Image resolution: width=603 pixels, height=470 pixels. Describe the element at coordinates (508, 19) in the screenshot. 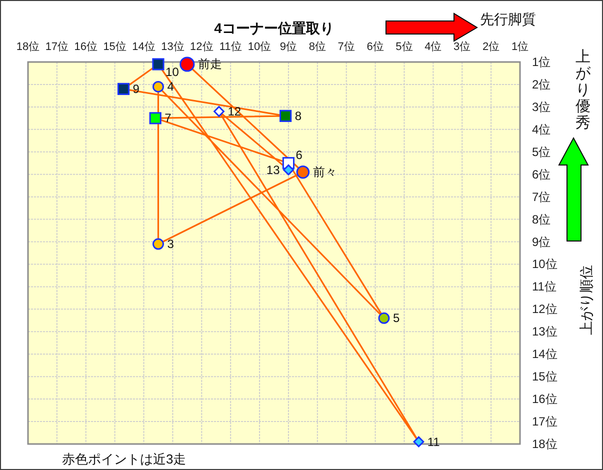

I see `annotation: 先行脚質` at that location.